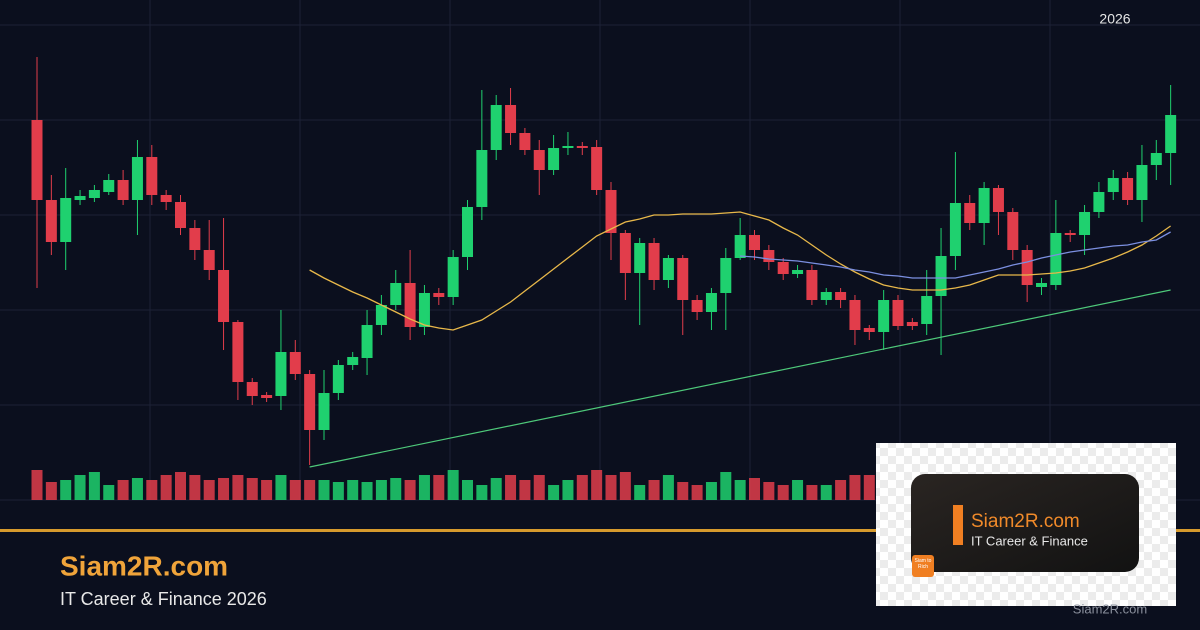  I want to click on year-label: 2026, so click(1114, 19).